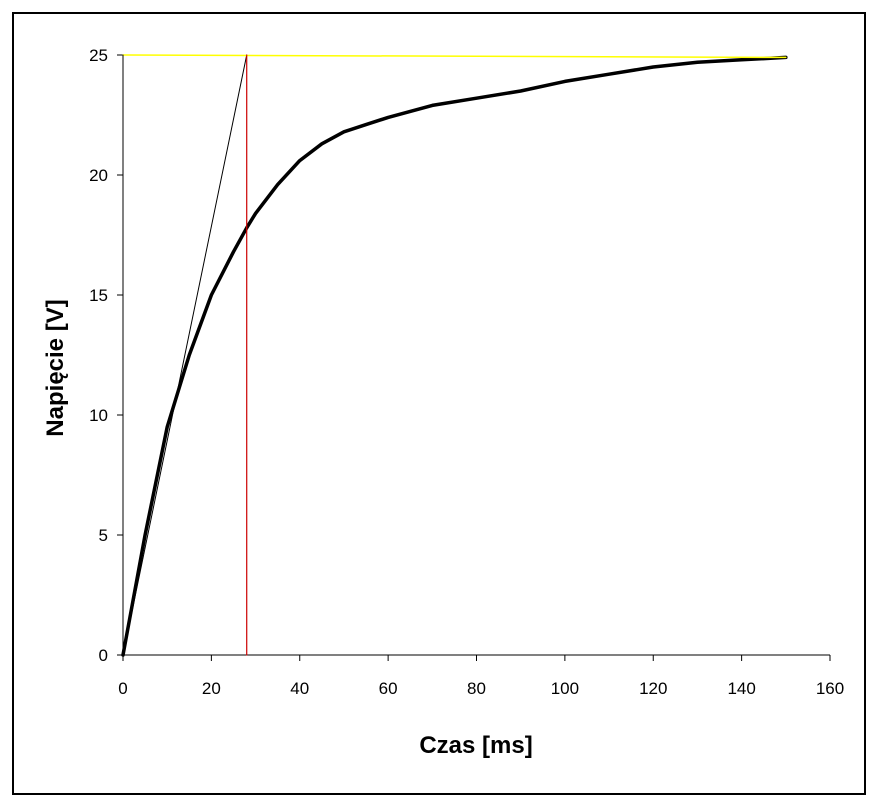 The height and width of the screenshot is (810, 880). What do you see at coordinates (103, 535) in the screenshot?
I see `y-tick-label: 5` at bounding box center [103, 535].